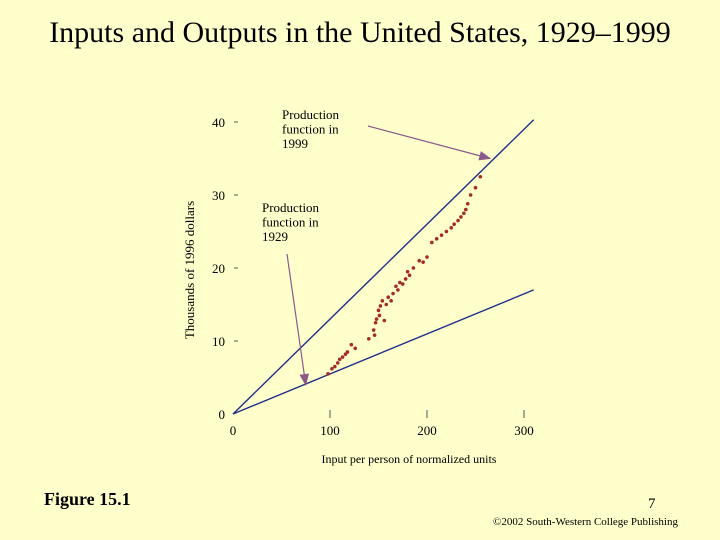  What do you see at coordinates (330, 430) in the screenshot?
I see `x-tick-label: 100` at bounding box center [330, 430].